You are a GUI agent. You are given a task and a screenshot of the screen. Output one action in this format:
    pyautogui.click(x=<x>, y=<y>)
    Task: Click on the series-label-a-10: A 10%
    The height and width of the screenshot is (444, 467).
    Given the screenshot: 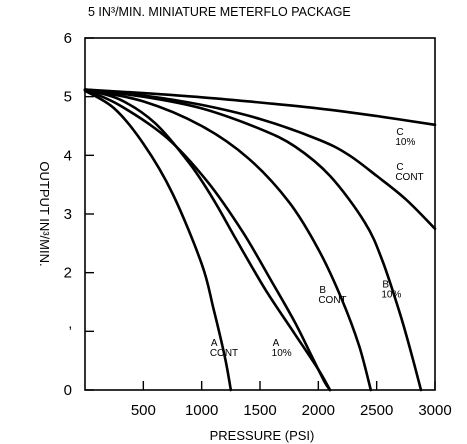 What is the action you would take?
    pyautogui.click(x=282, y=348)
    